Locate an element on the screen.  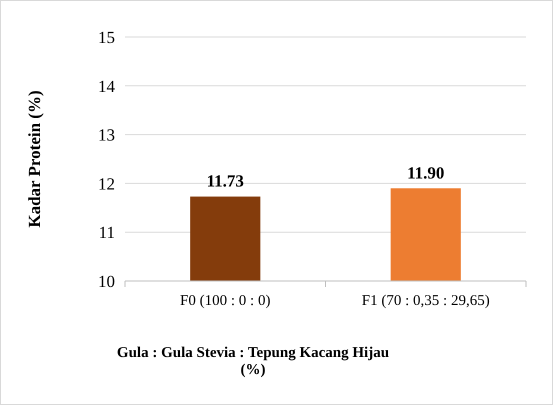
x-tick-label: F0 (100 : 0 : 0) is located at coordinates (225, 301).